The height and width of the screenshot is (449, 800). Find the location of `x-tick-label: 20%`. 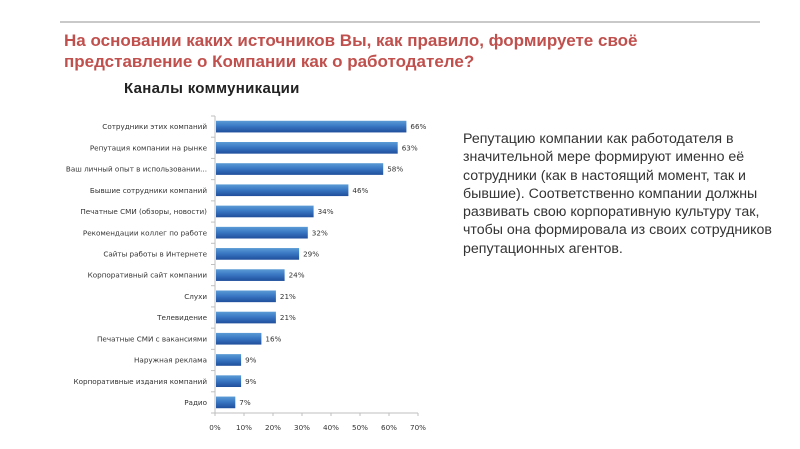

x-tick-label: 20% is located at coordinates (273, 427).